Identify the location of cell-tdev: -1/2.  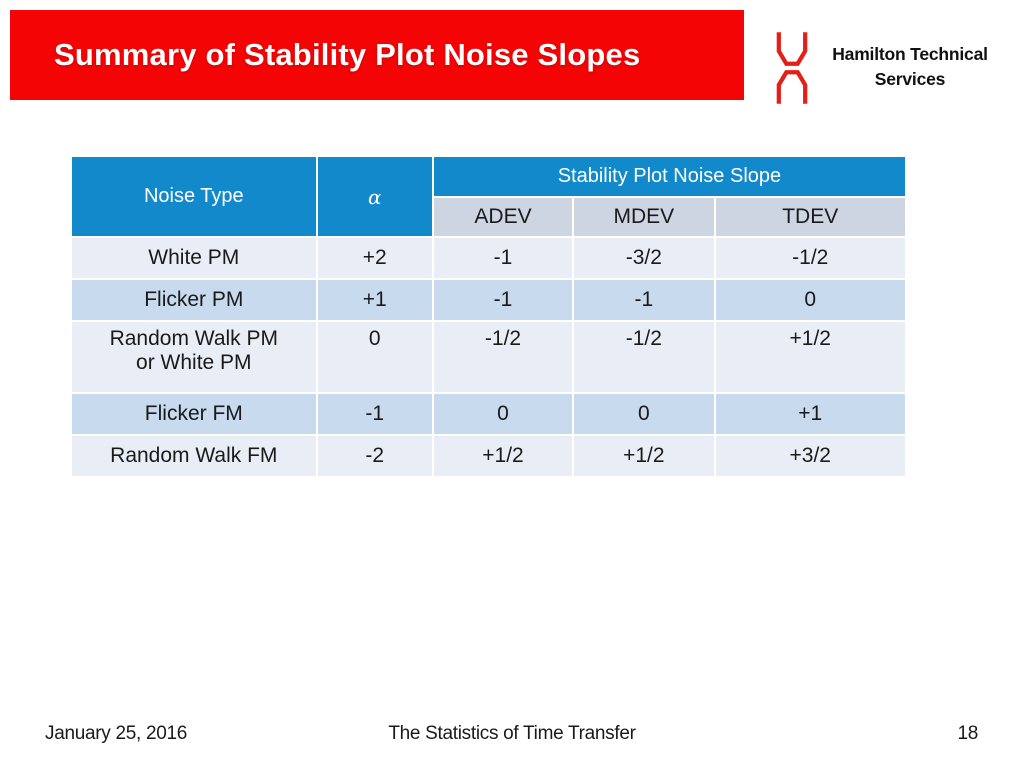
(810, 258).